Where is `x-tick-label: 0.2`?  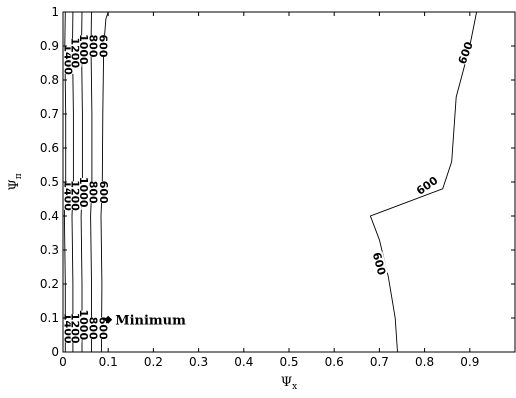 x-tick-label: 0.2 is located at coordinates (153, 362).